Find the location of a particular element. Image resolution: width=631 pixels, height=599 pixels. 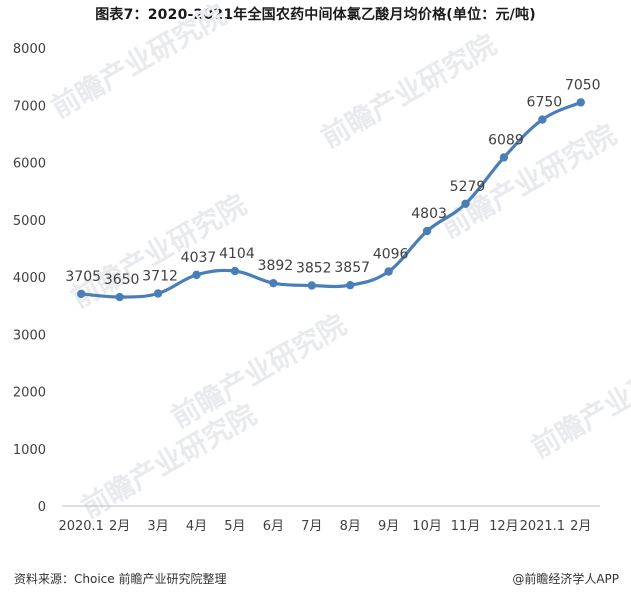

y-tick-label: 2000 is located at coordinates (29, 393).